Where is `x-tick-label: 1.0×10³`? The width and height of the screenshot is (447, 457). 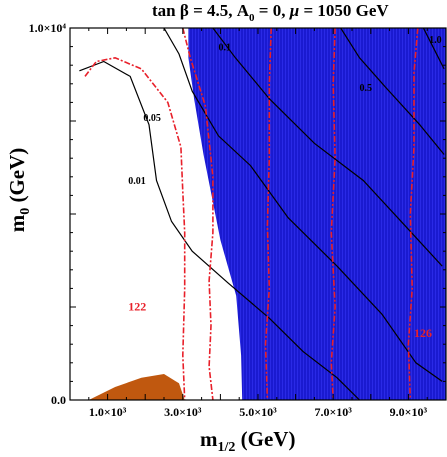
x-tick-label: 1.0×10³ is located at coordinates (108, 412).